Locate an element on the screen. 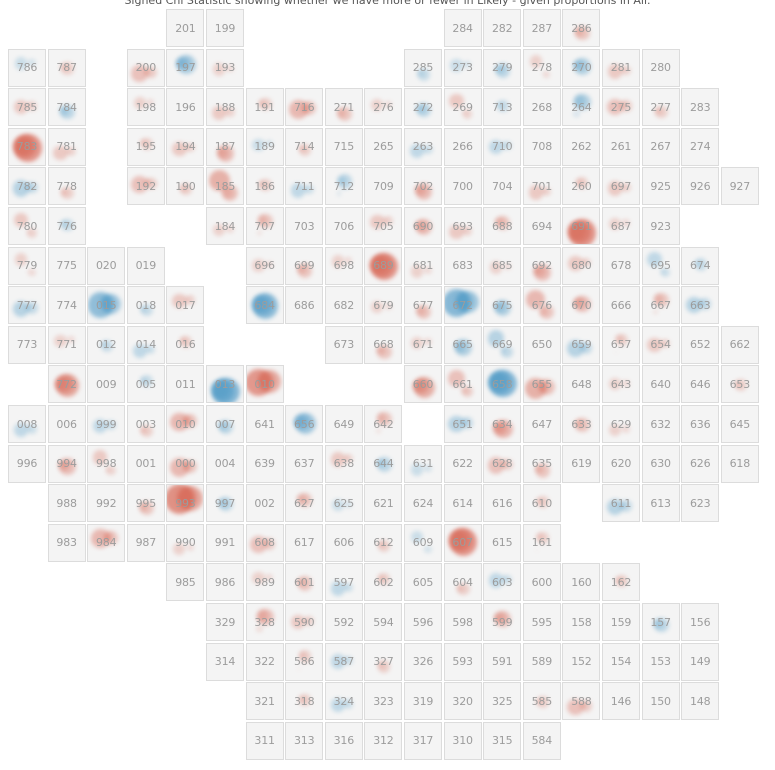 Image resolution: width=775 pixels, height=770 pixels. tile-code-label: 260 is located at coordinates (581, 186).